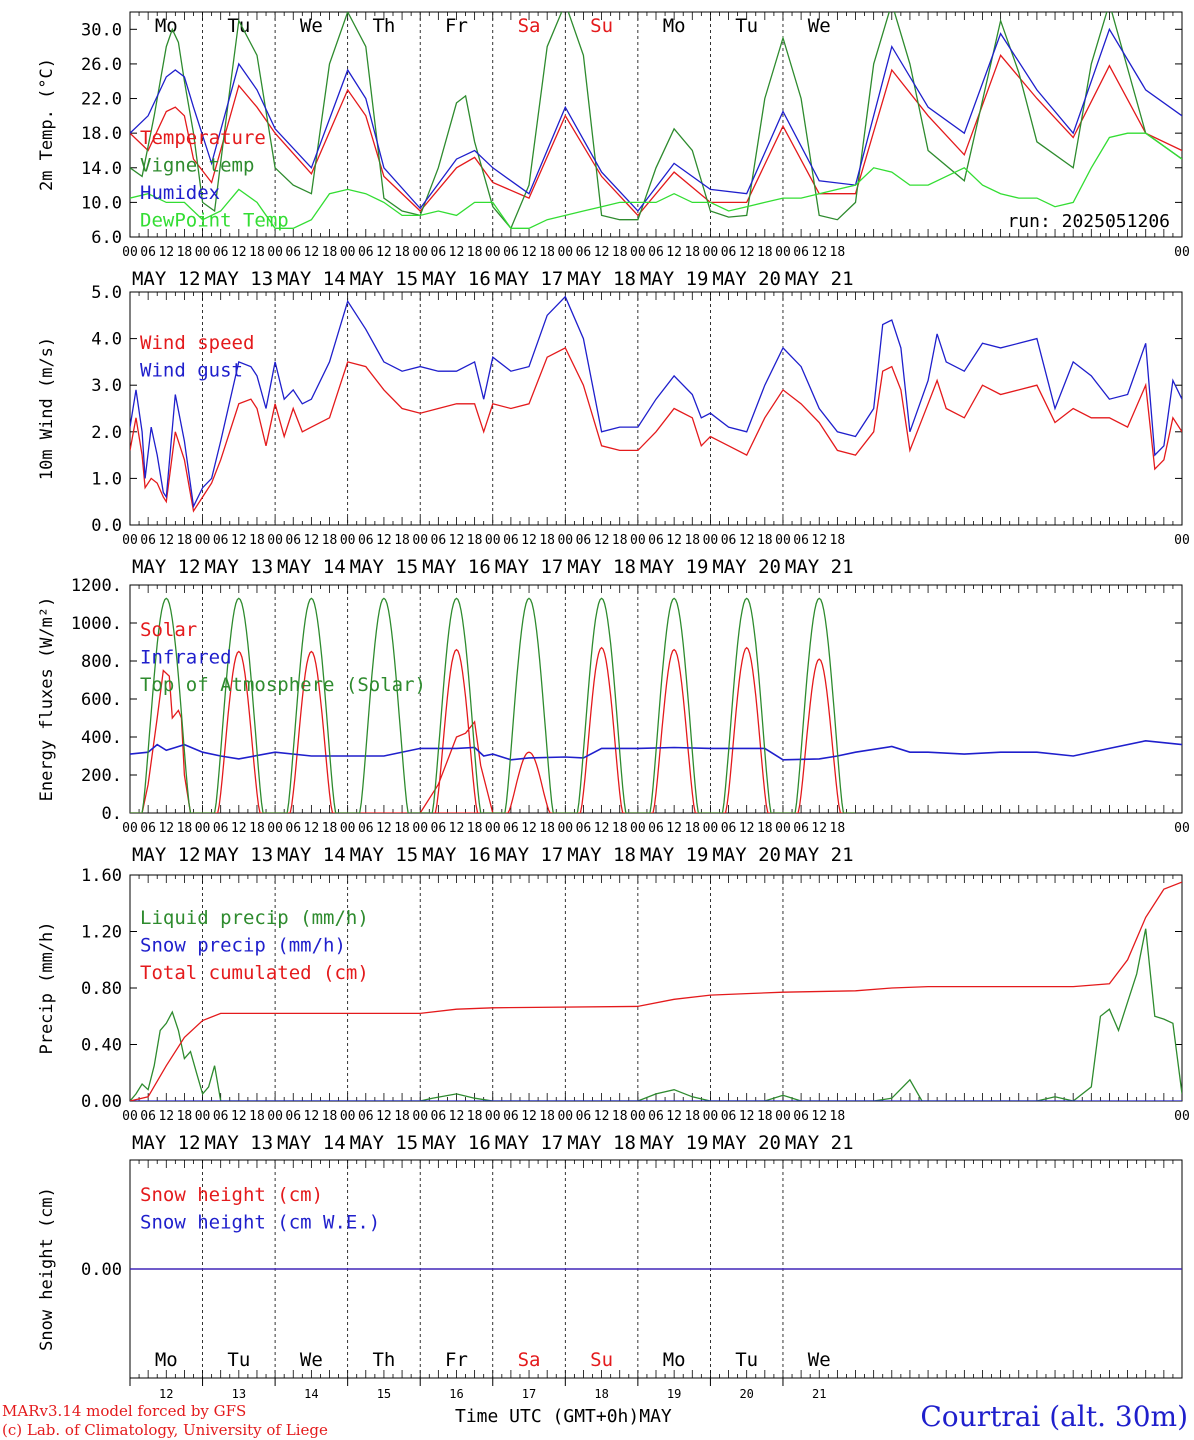  What do you see at coordinates (819, 1394) in the screenshot?
I see `day-number-label: 21` at bounding box center [819, 1394].